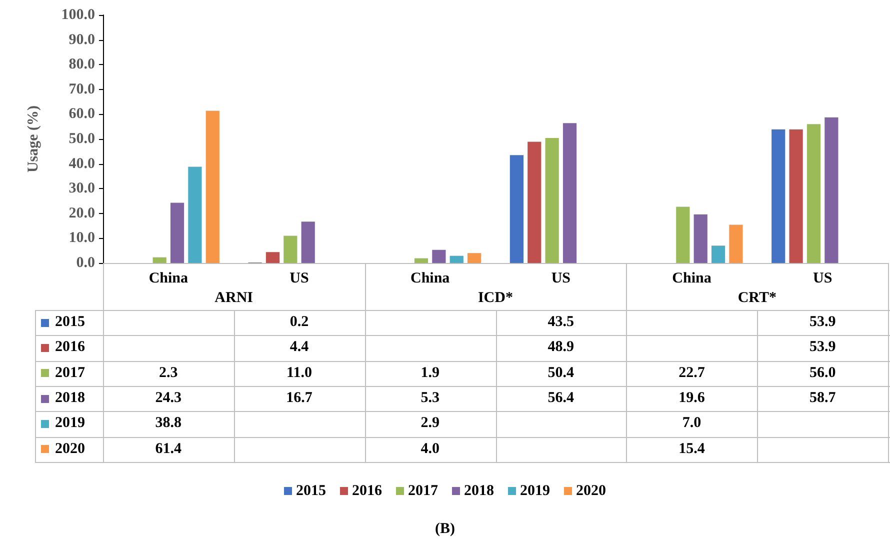 The width and height of the screenshot is (890, 541). I want to click on data-label: 7.0, so click(691, 424).